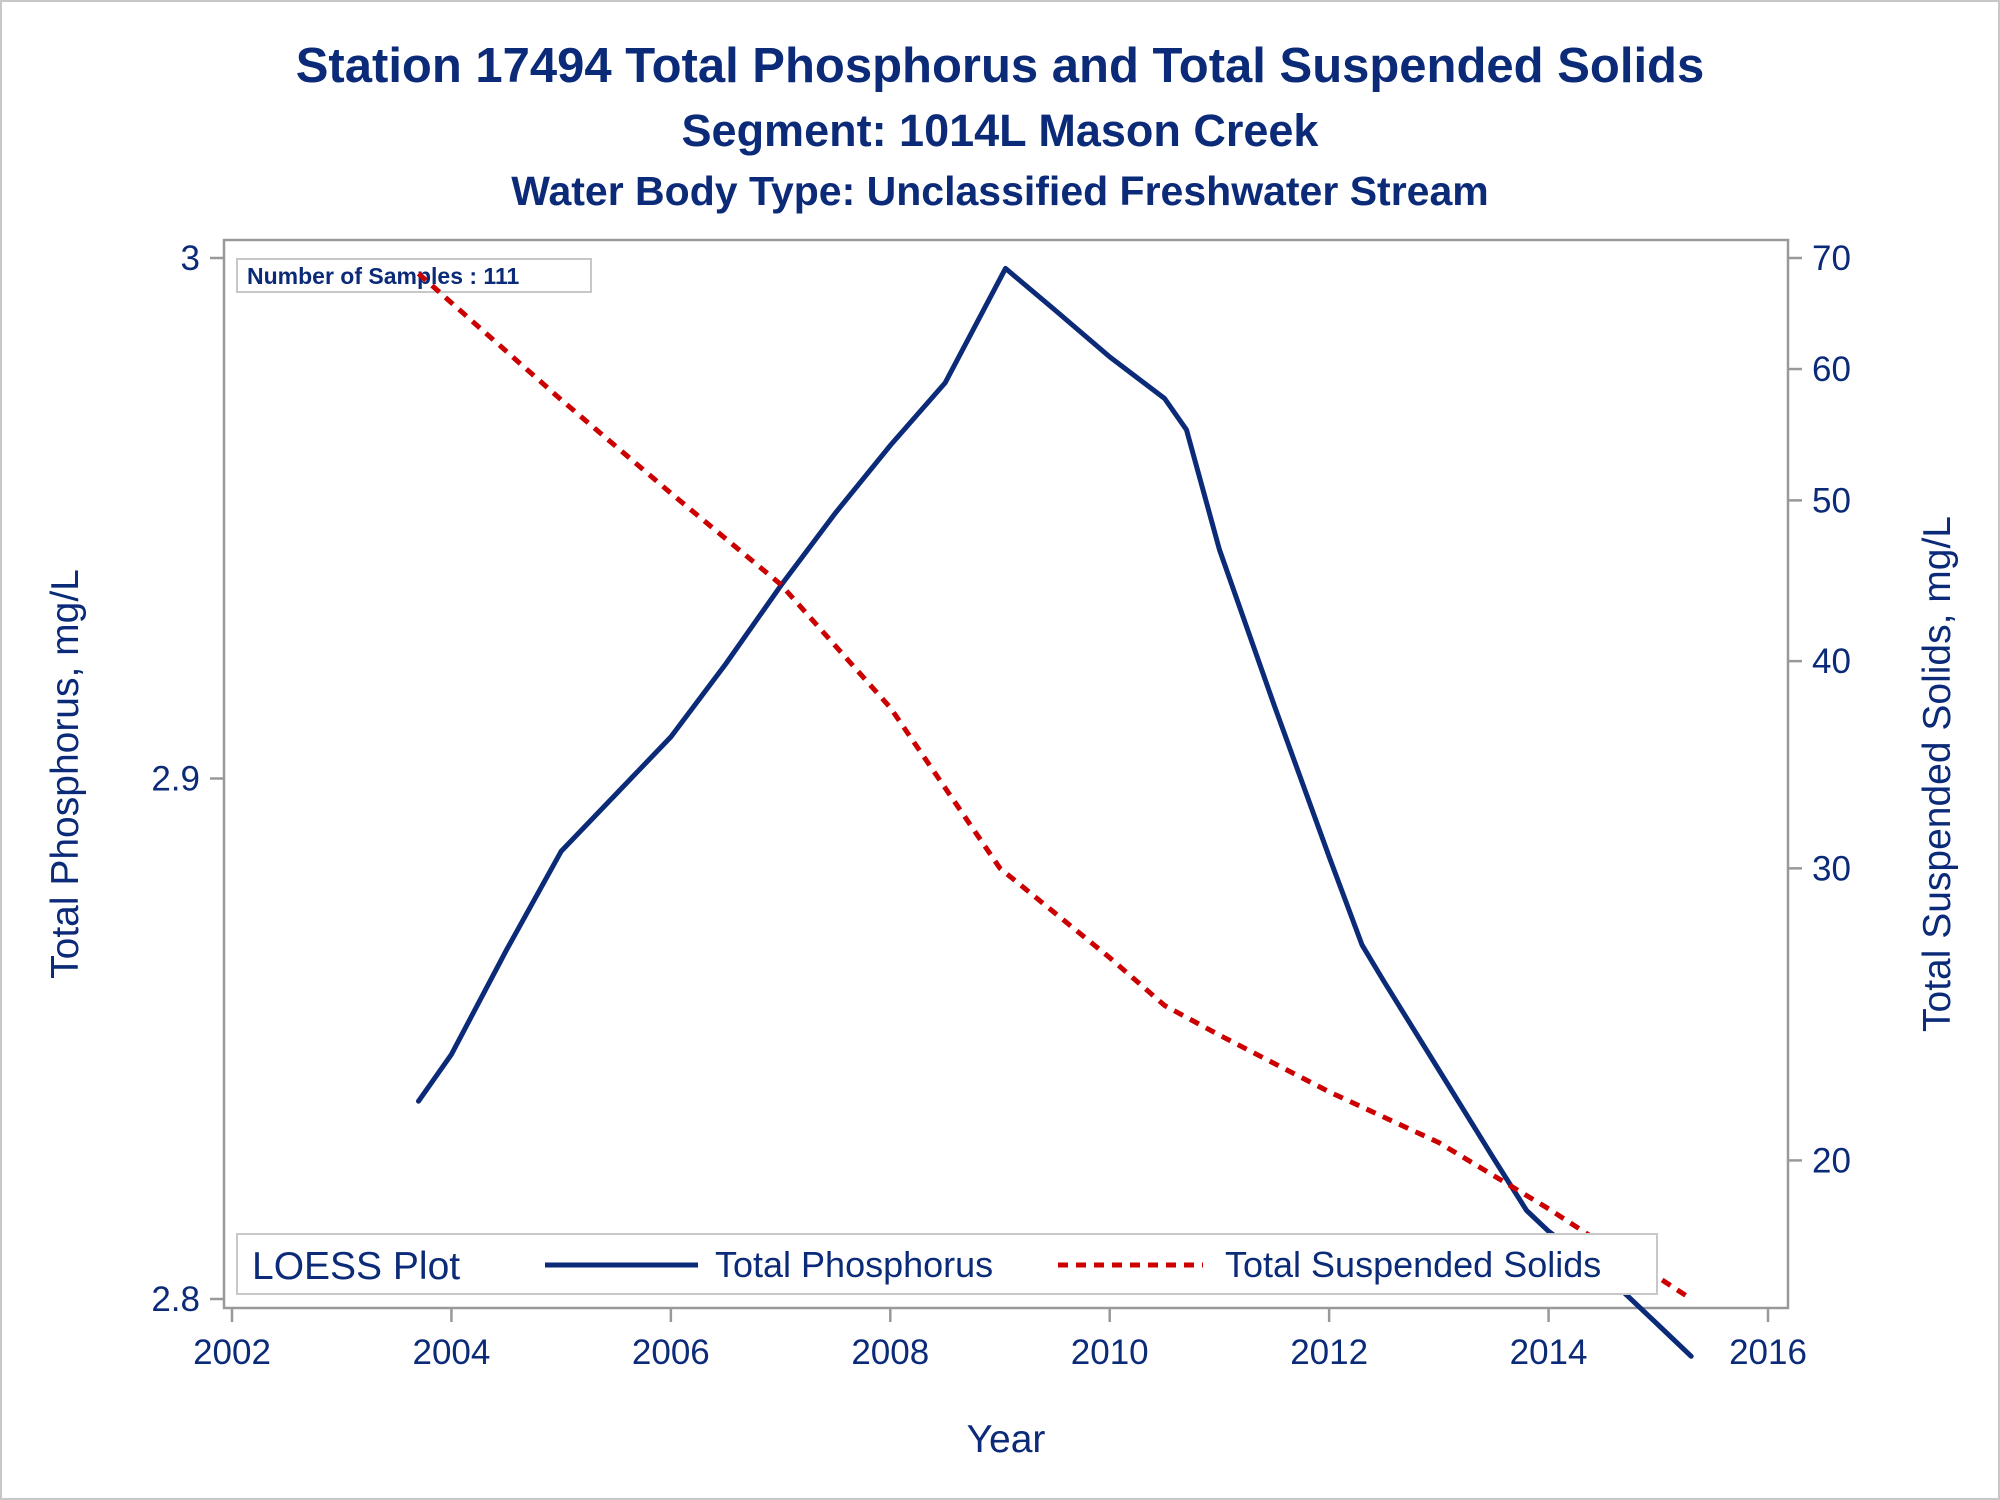 The width and height of the screenshot is (2000, 1500). Describe the element at coordinates (65, 774) in the screenshot. I see `y-axis-title-left: Total Phosphorus, mg/L` at that location.